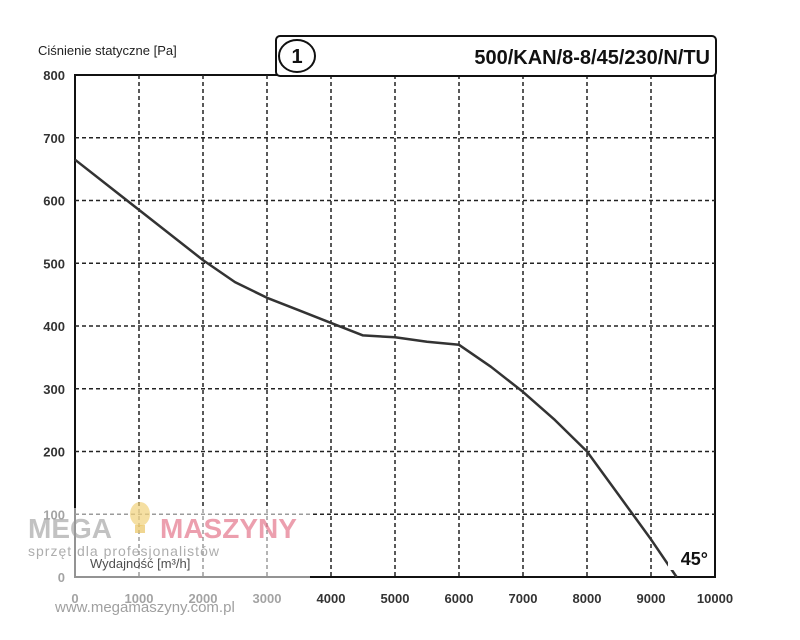  Describe the element at coordinates (70, 528) in the screenshot. I see `watermark-brand-left: MEGA` at that location.